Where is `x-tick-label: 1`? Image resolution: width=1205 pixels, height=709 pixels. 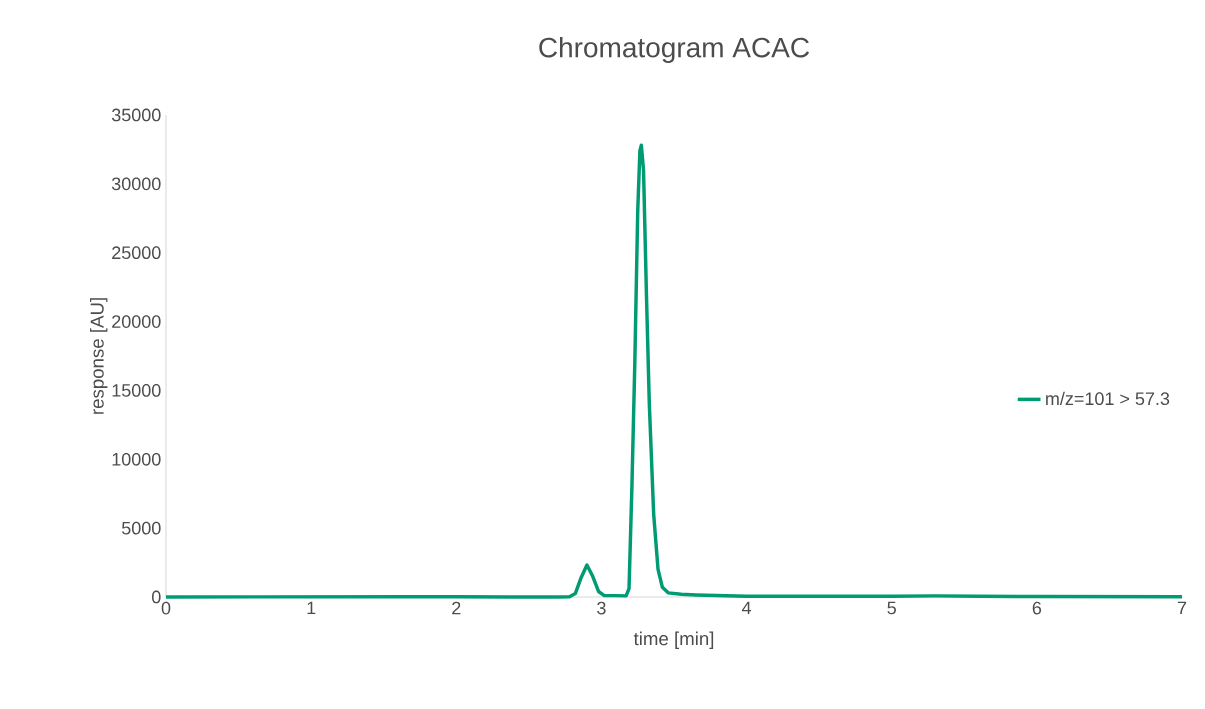
x-tick-label: 1 is located at coordinates (311, 608).